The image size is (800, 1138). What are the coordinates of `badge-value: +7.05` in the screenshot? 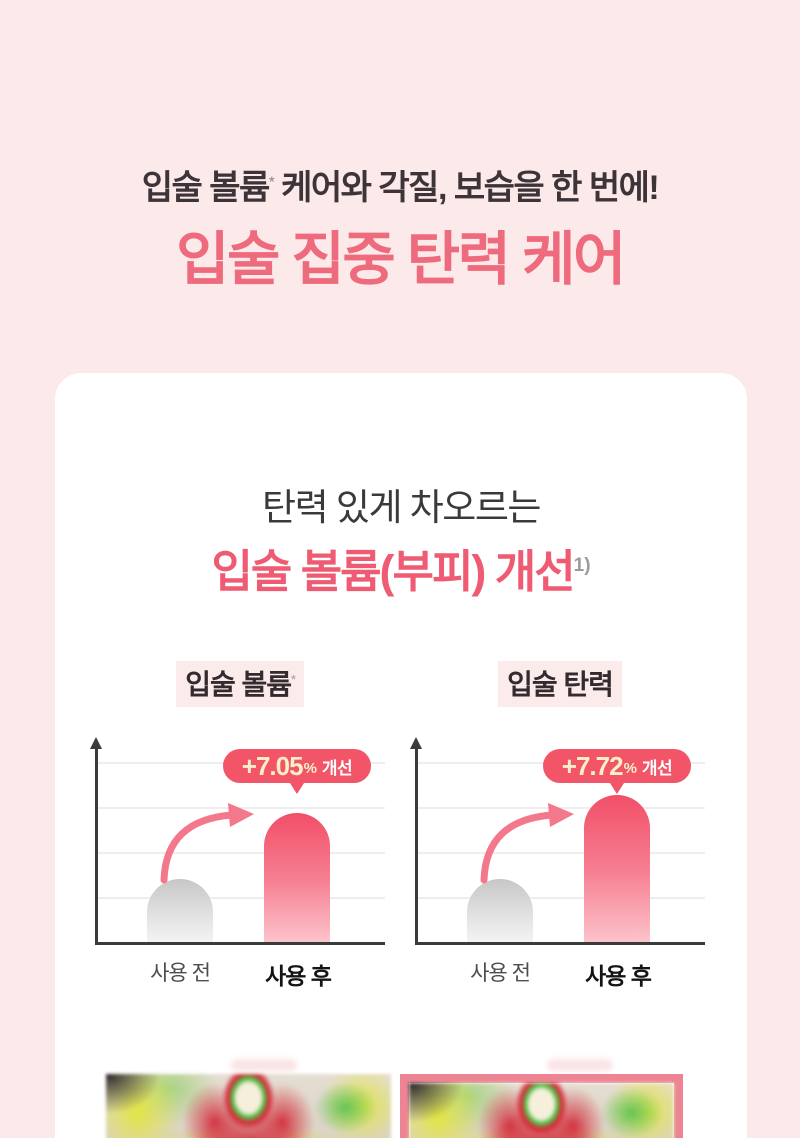 It's located at (272, 765).